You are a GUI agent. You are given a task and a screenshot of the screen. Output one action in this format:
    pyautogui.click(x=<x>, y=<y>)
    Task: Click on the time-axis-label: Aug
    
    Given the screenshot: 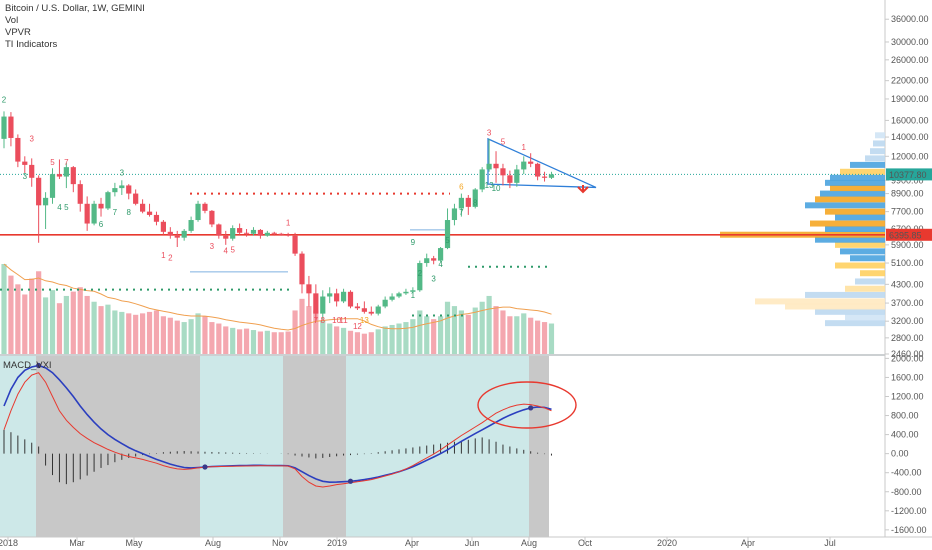 What is the action you would take?
    pyautogui.click(x=529, y=543)
    